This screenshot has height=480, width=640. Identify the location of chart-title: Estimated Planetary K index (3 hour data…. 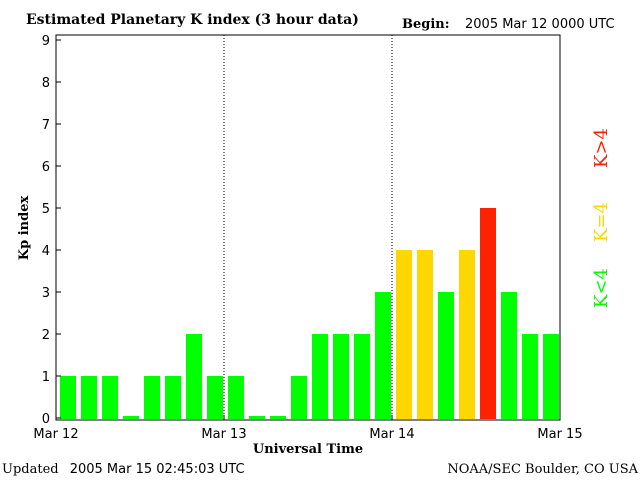
(192, 20).